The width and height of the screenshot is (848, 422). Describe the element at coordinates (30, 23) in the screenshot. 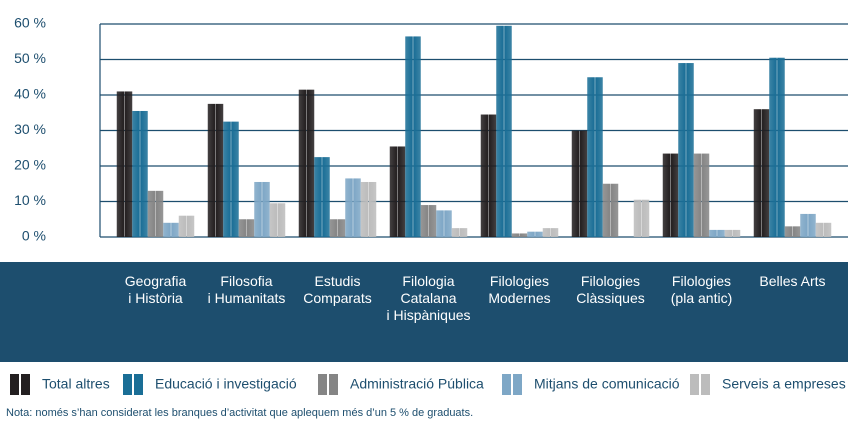

I see `y-tick-label: 60 %` at that location.